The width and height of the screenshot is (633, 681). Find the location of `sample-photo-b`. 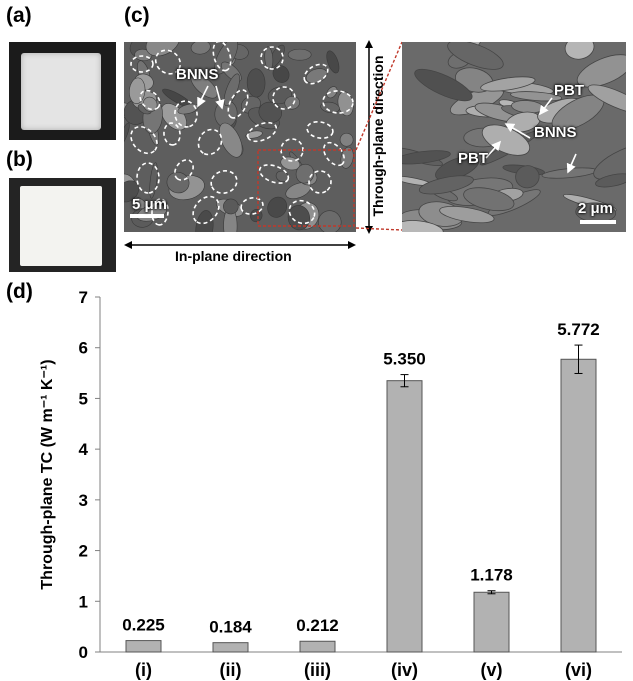

sample-photo-b is located at coordinates (62, 225).